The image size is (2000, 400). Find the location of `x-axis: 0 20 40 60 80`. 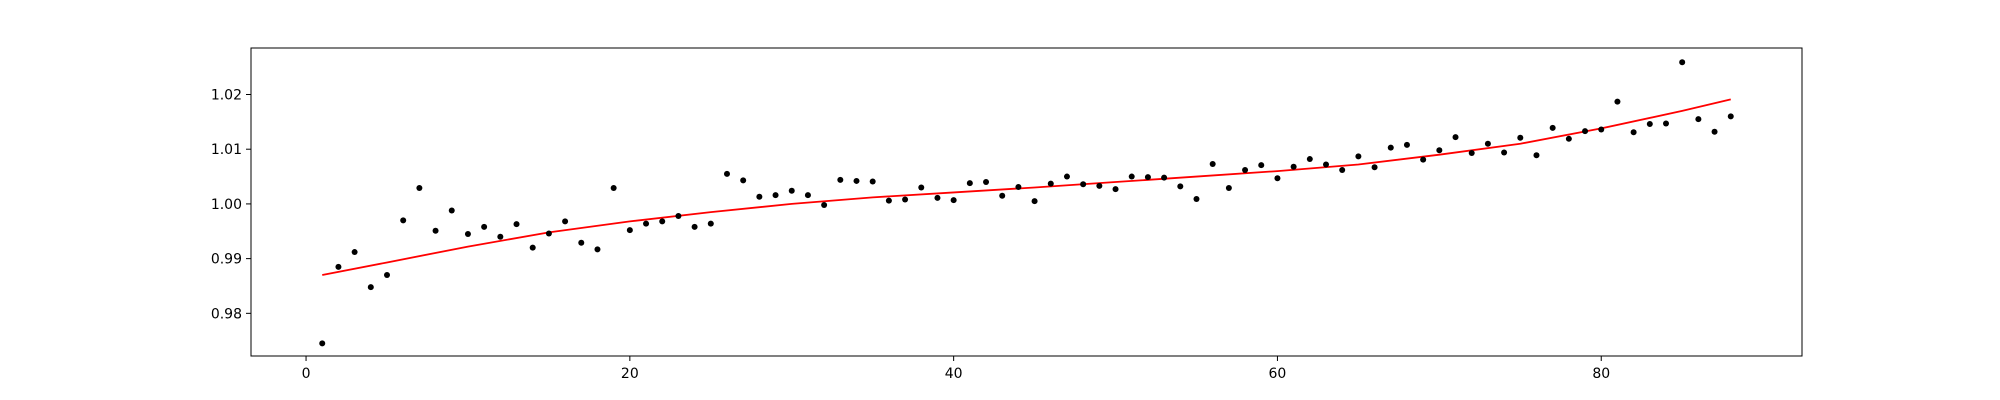

x-axis: 0 20 40 60 80 is located at coordinates (956, 369).